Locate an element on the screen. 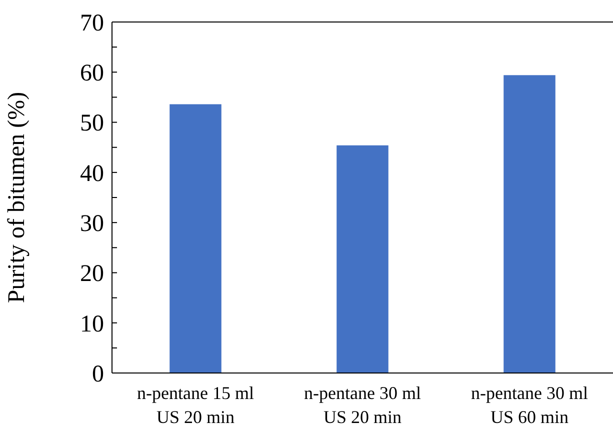  y-axis-title: Purity of bitumen (%) is located at coordinates (17, 198).